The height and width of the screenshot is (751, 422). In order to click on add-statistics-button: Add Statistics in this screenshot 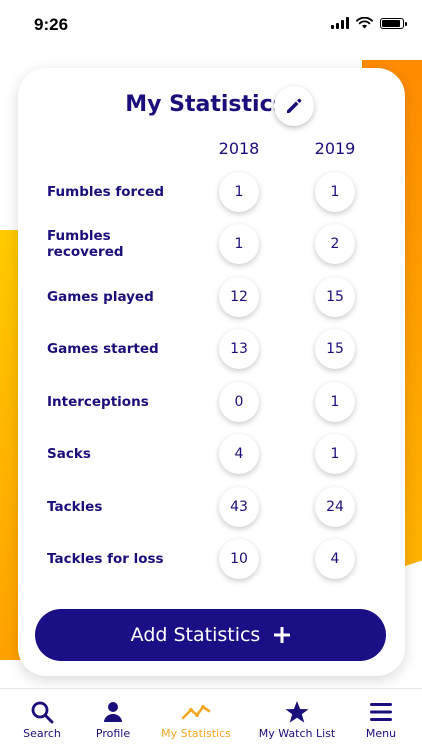, I will do `click(210, 635)`.